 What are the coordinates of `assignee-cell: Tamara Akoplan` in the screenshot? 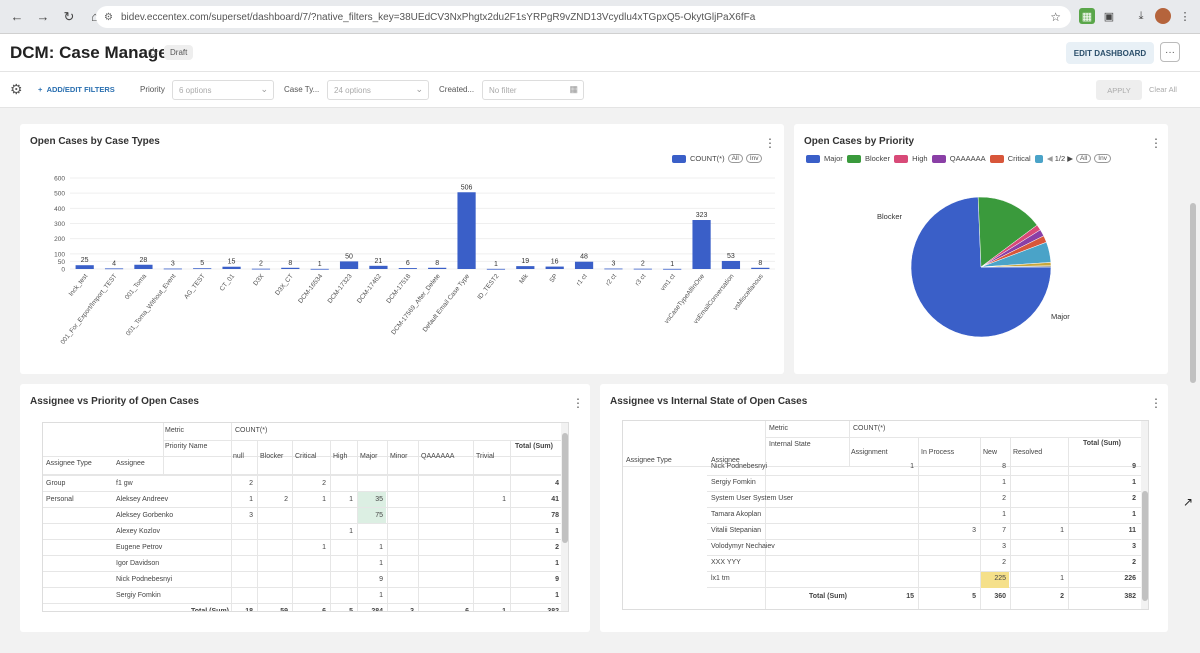 It's located at (736, 514).